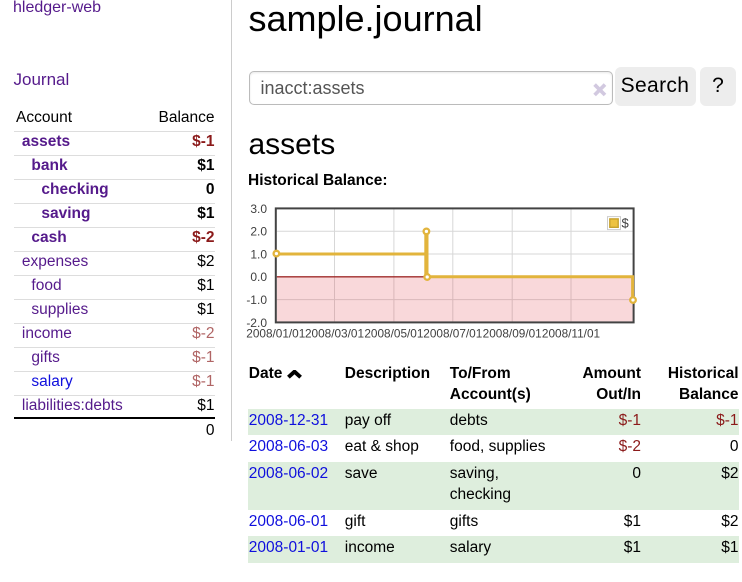 The width and height of the screenshot is (742, 582). What do you see at coordinates (258, 209) in the screenshot?
I see `svg-text: 3.0` at bounding box center [258, 209].